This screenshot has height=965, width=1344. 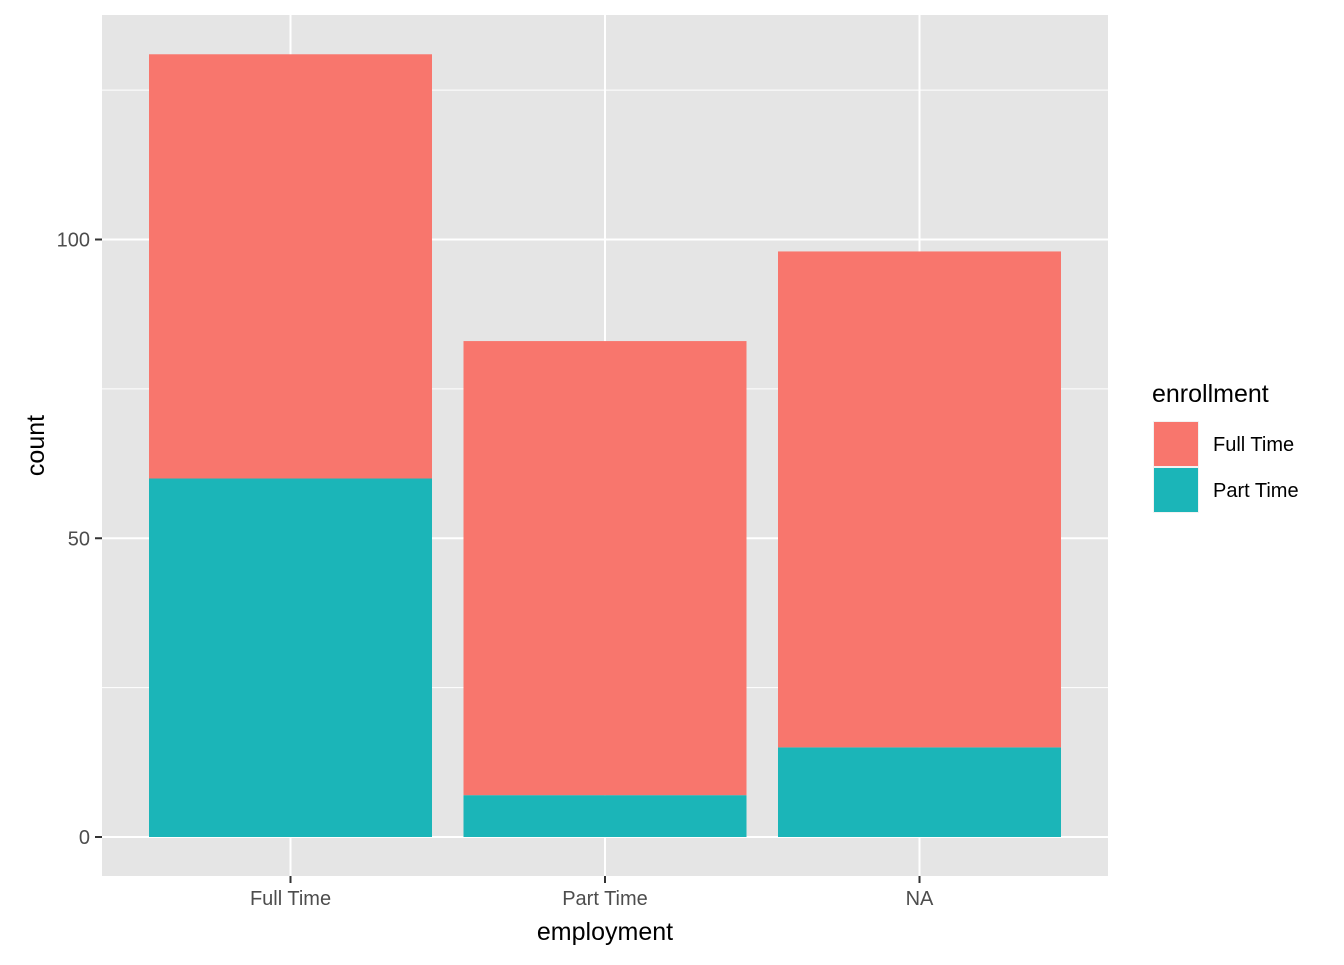 I want to click on x-tick-label: Part Time, so click(x=605, y=899).